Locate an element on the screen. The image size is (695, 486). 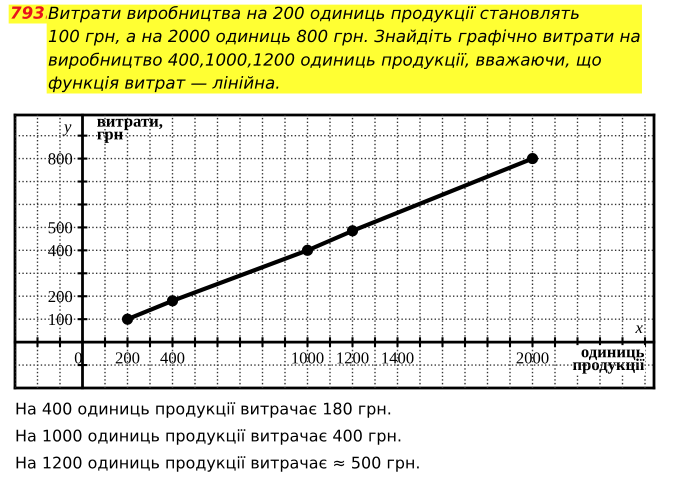
x-tick-label: 400 is located at coordinates (172, 358).